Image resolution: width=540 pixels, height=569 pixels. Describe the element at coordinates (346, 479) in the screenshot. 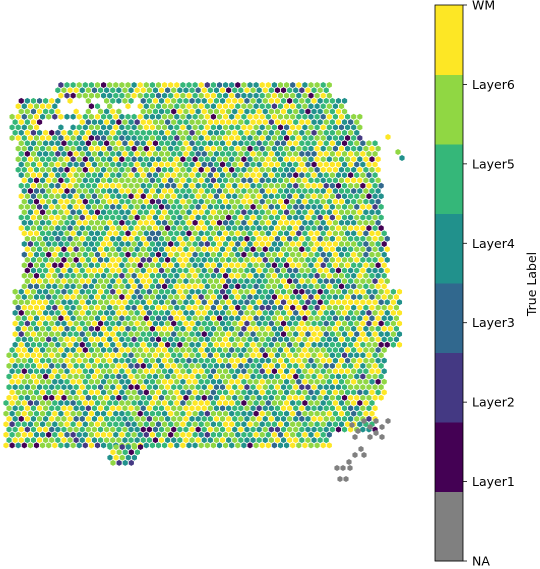

I see `spot-na` at that location.